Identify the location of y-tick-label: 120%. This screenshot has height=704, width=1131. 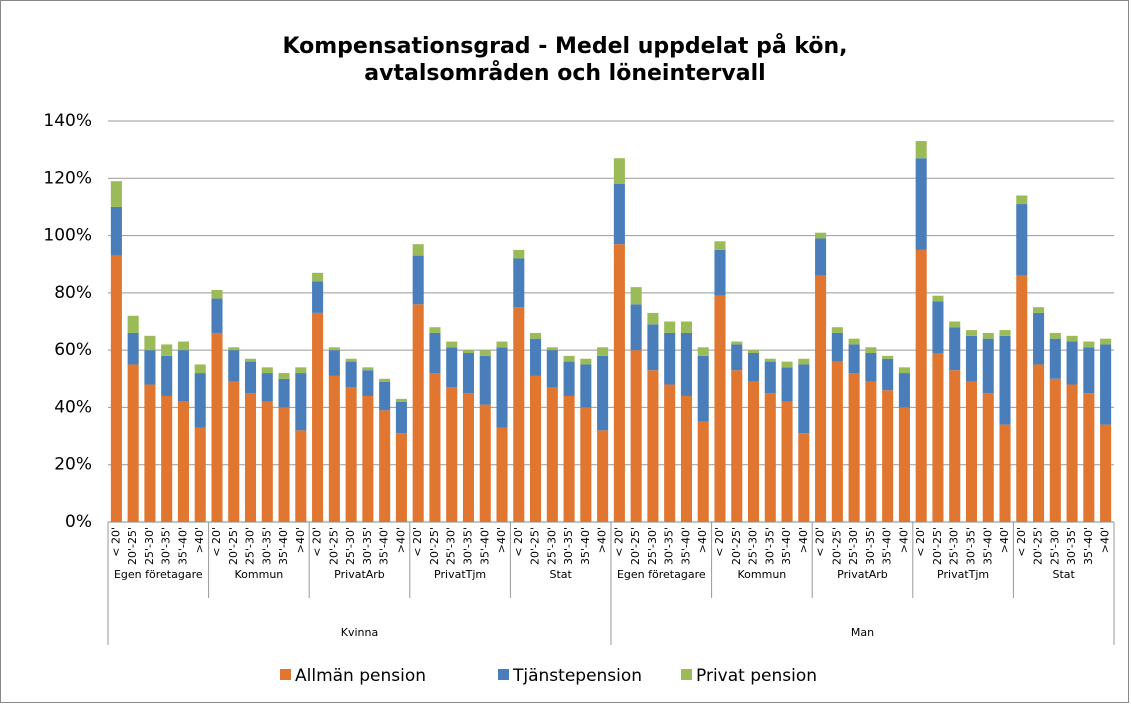
(67, 178).